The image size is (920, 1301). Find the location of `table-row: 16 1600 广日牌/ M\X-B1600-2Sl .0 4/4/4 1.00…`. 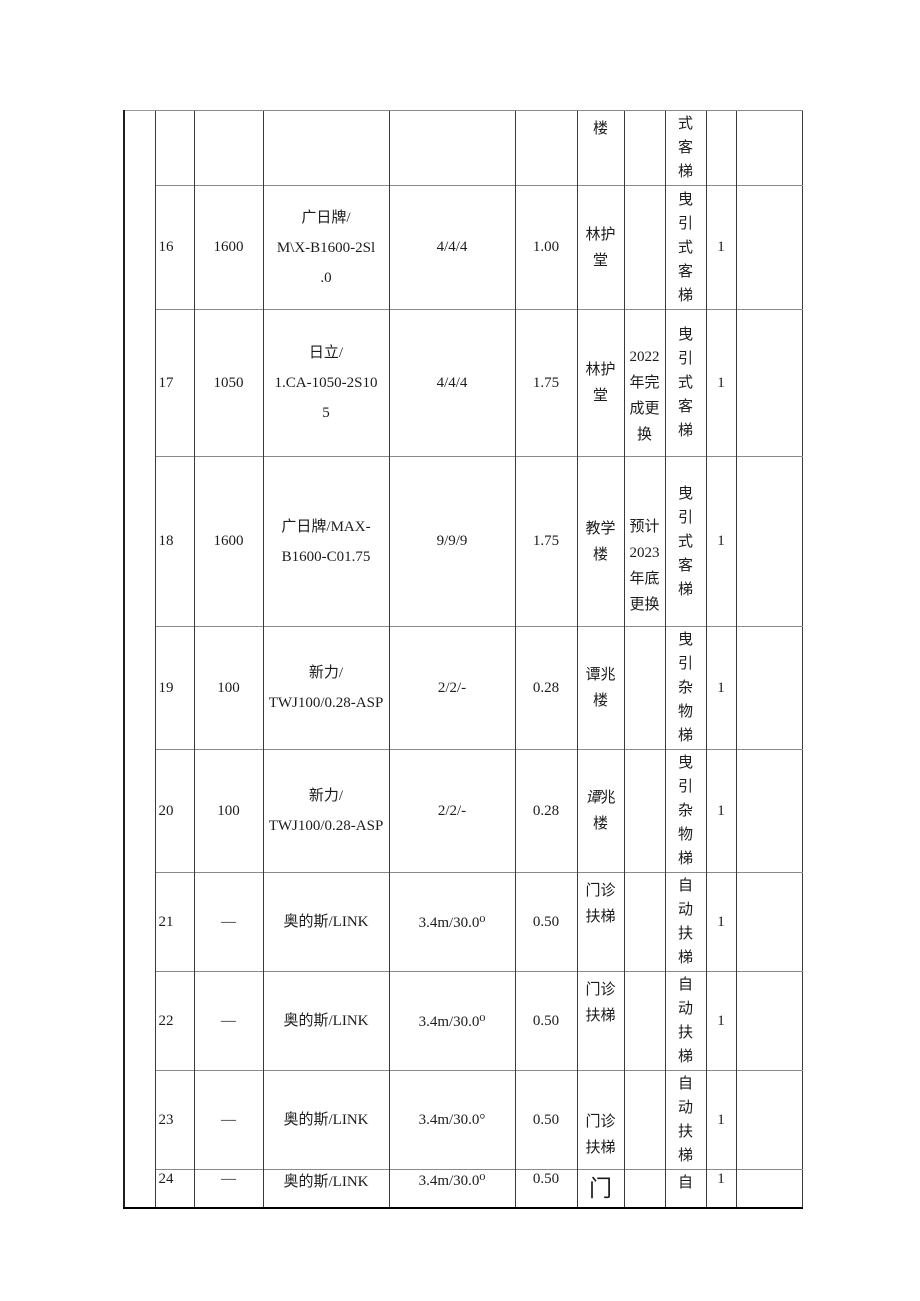

table-row: 16 1600 广日牌/ M\X-B1600-2Sl .0 4/4/4 1.00… is located at coordinates (463, 247).